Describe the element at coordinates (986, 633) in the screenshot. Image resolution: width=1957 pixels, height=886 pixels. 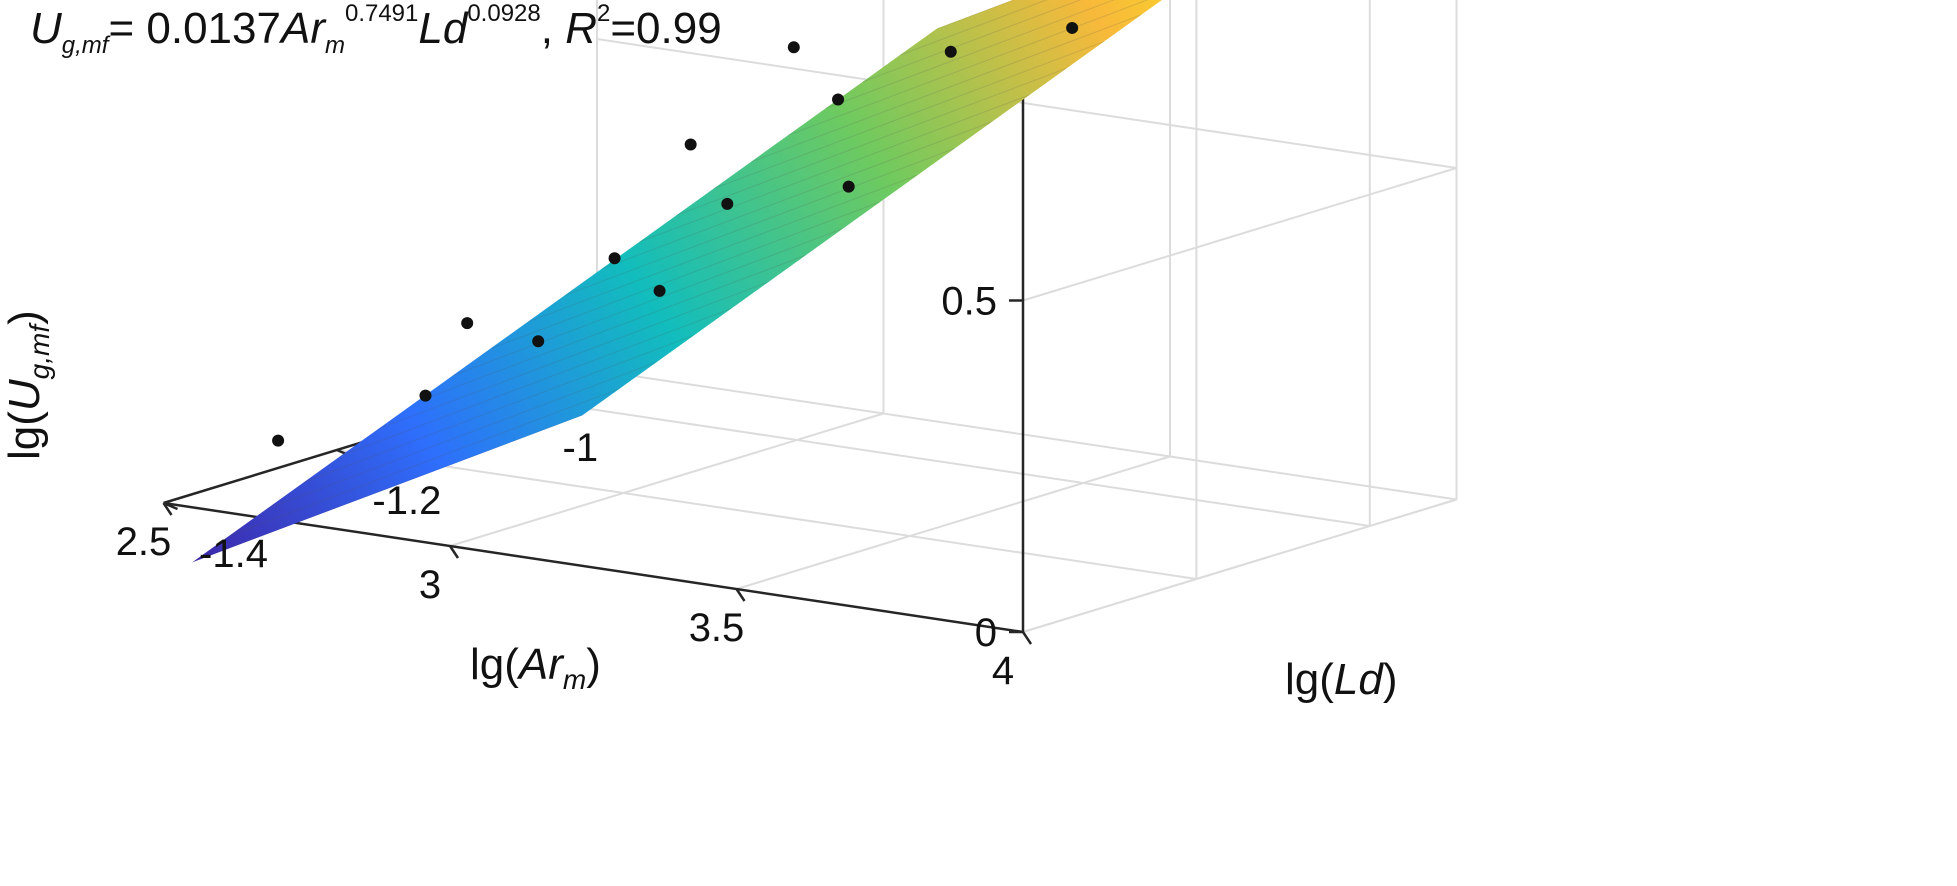
I see `z-tick-label: 0` at that location.